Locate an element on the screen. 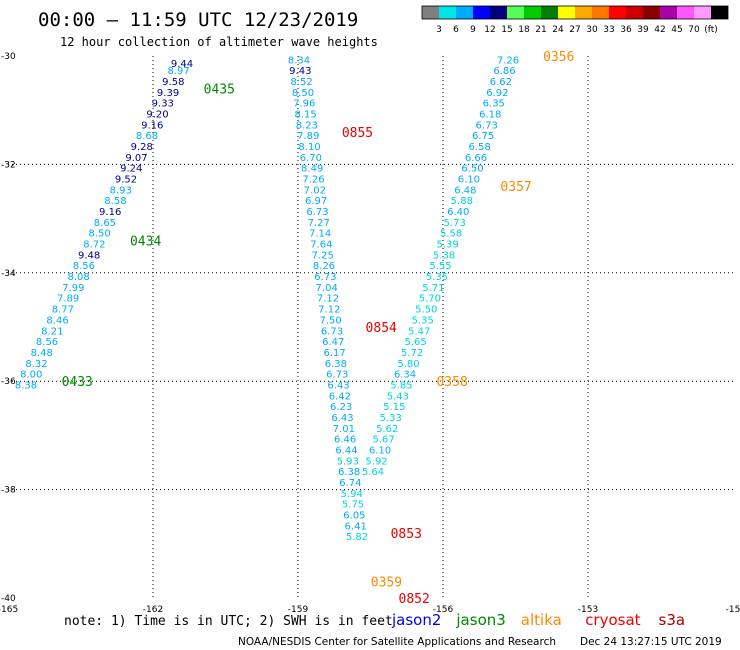 The width and height of the screenshot is (740, 650). swh-value-label: 9.24 is located at coordinates (131, 169).